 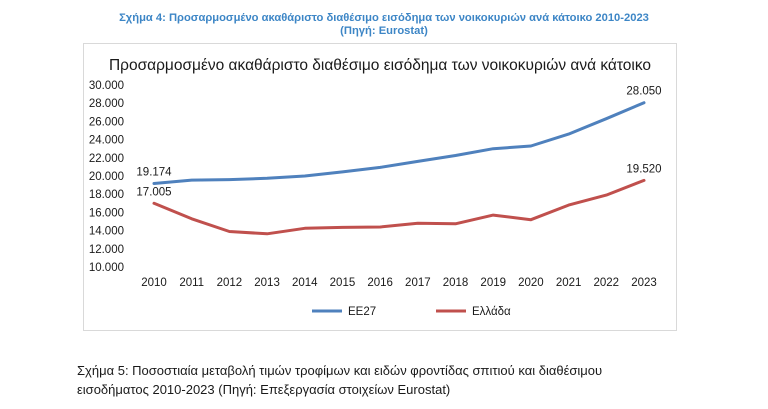 What do you see at coordinates (230, 283) in the screenshot?
I see `x-tick-label: 2012` at bounding box center [230, 283].